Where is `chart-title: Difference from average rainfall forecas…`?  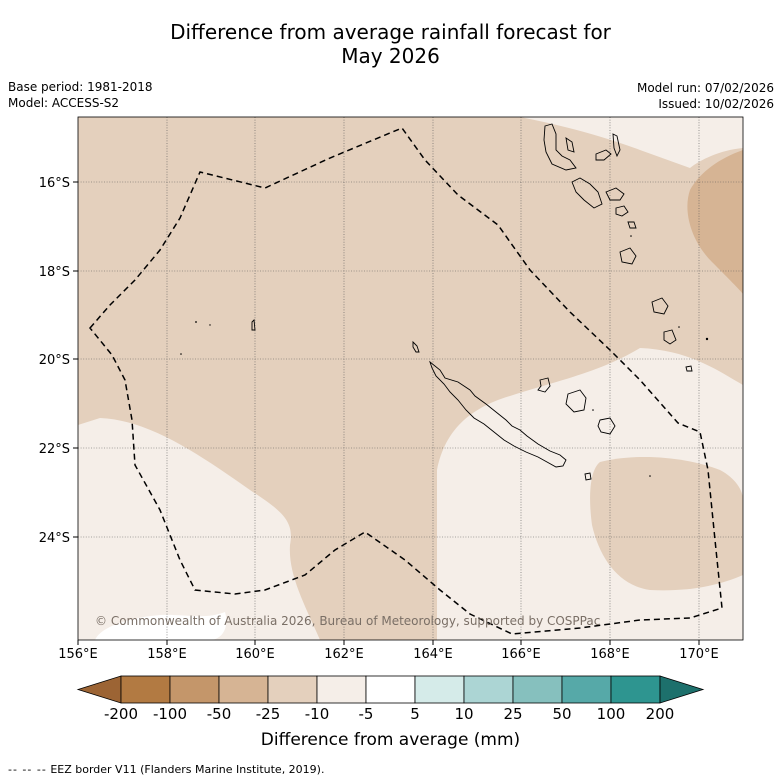
chart-title: Difference from average rainfall forecas… is located at coordinates (390, 44).